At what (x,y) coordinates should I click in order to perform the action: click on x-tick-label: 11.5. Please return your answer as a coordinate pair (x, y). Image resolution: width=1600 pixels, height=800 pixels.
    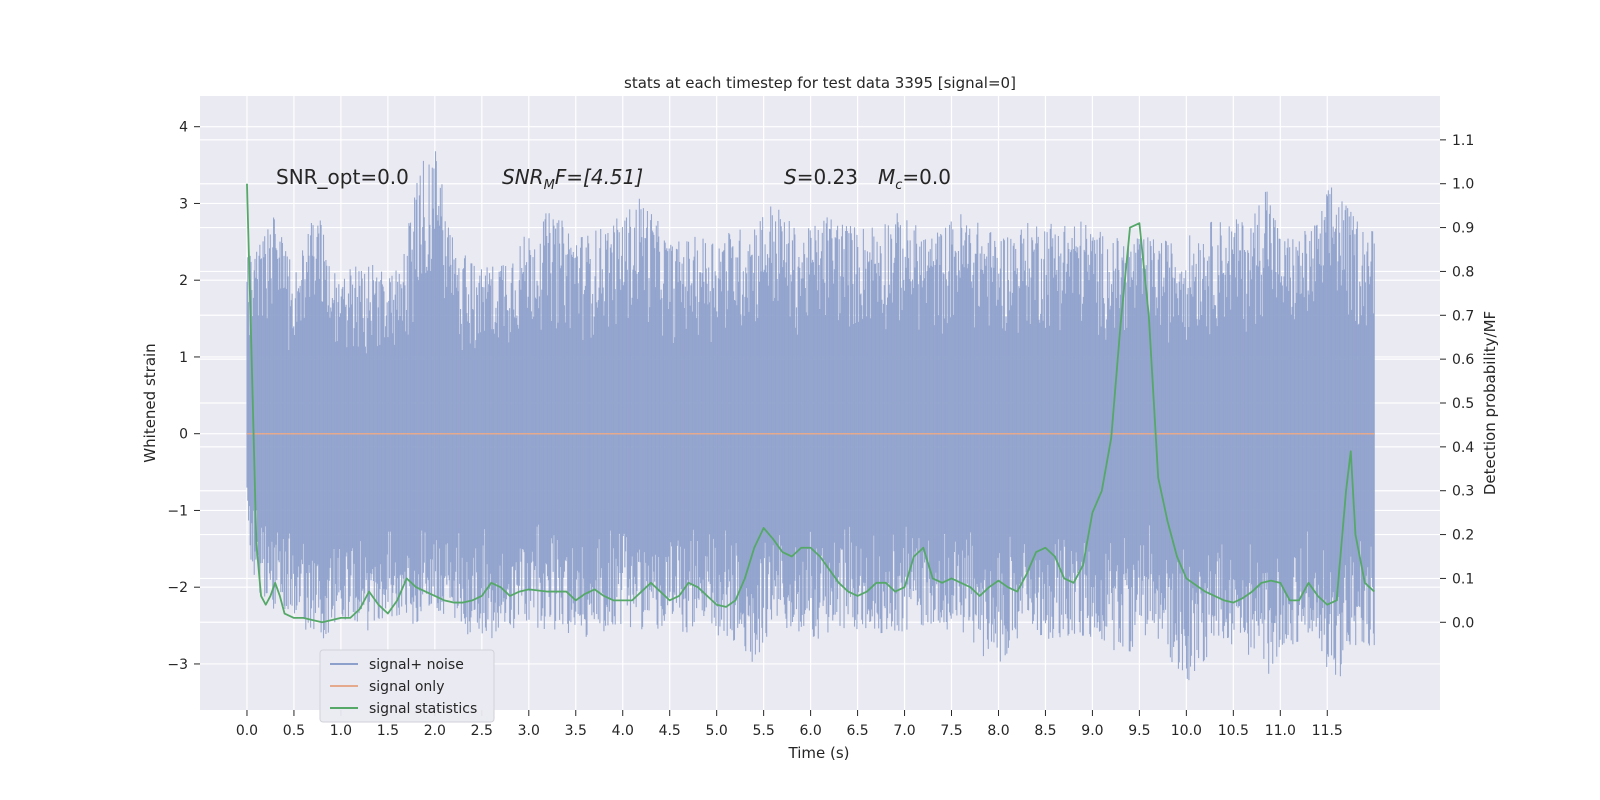
    Looking at the image, I should click on (1327, 731).